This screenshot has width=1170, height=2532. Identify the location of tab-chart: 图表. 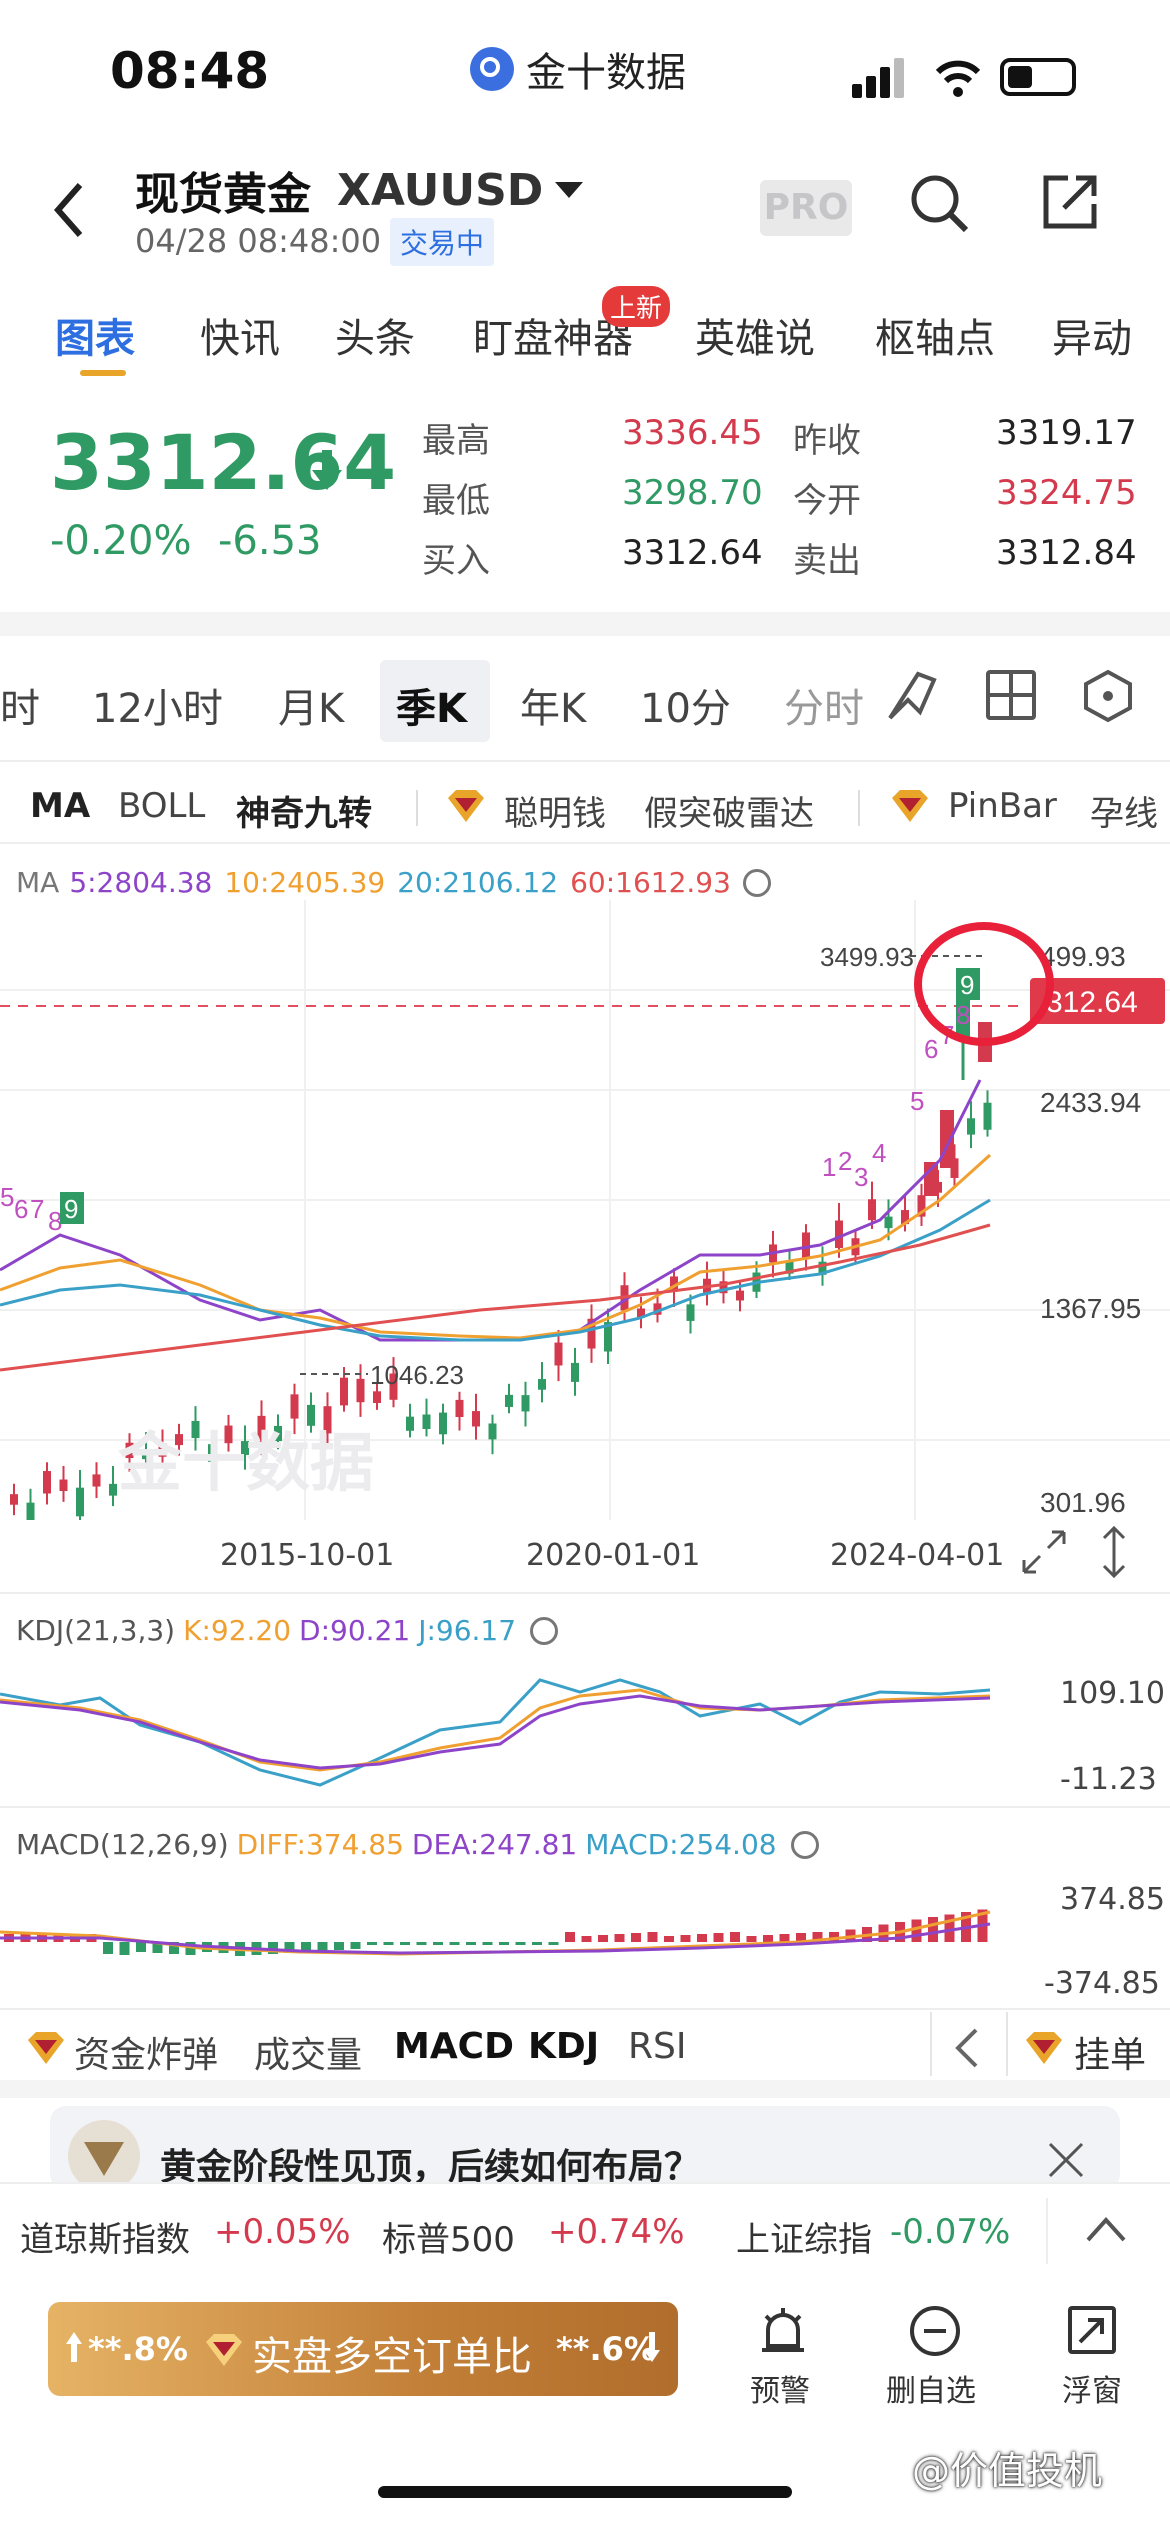
(95, 339).